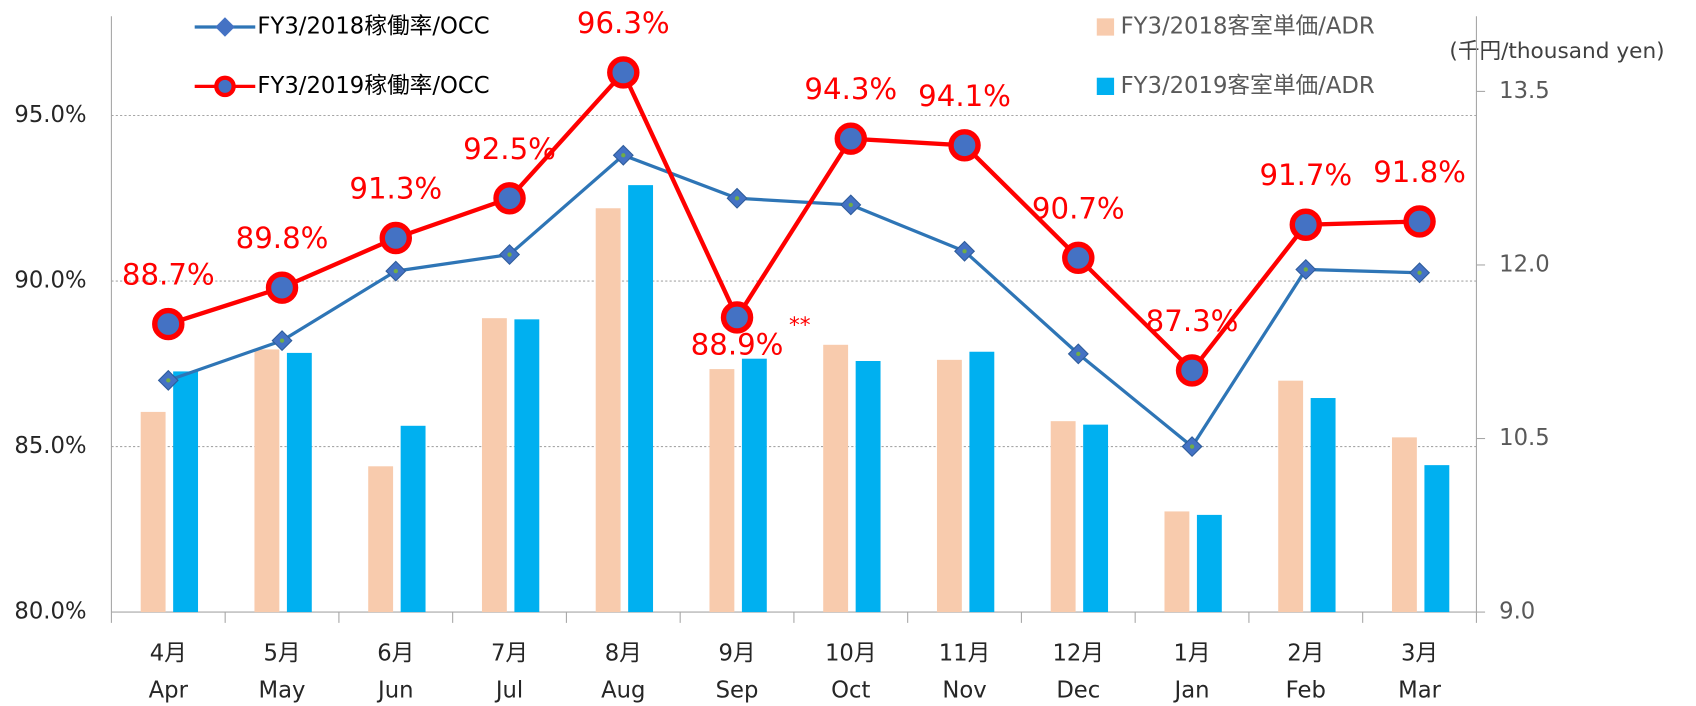 Image resolution: width=1696 pixels, height=706 pixels. Describe the element at coordinates (964, 690) in the screenshot. I see `x-tick-label: Nov` at that location.